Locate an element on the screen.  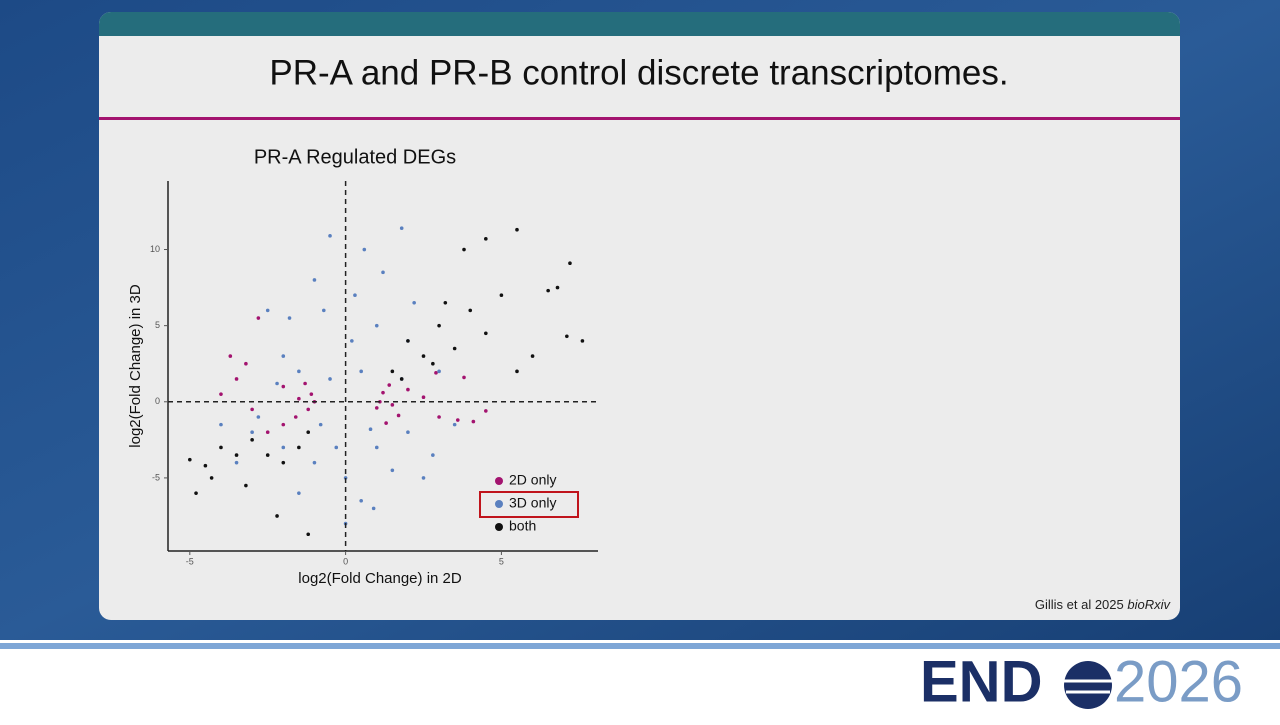
panel-header-bar is located at coordinates (639, 24).